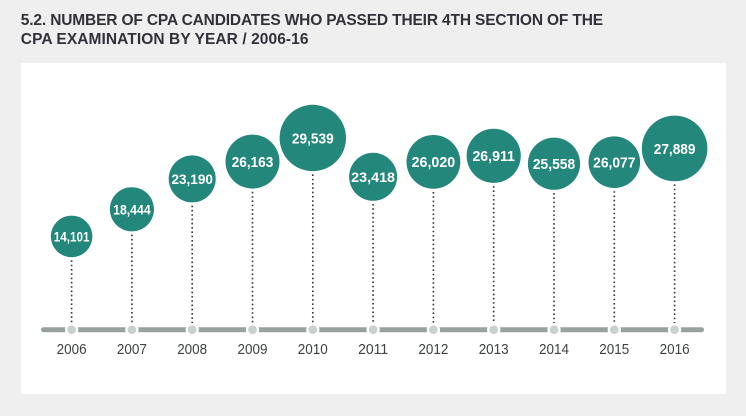 The image size is (746, 416). What do you see at coordinates (253, 350) in the screenshot?
I see `svg-text: 2009` at bounding box center [253, 350].